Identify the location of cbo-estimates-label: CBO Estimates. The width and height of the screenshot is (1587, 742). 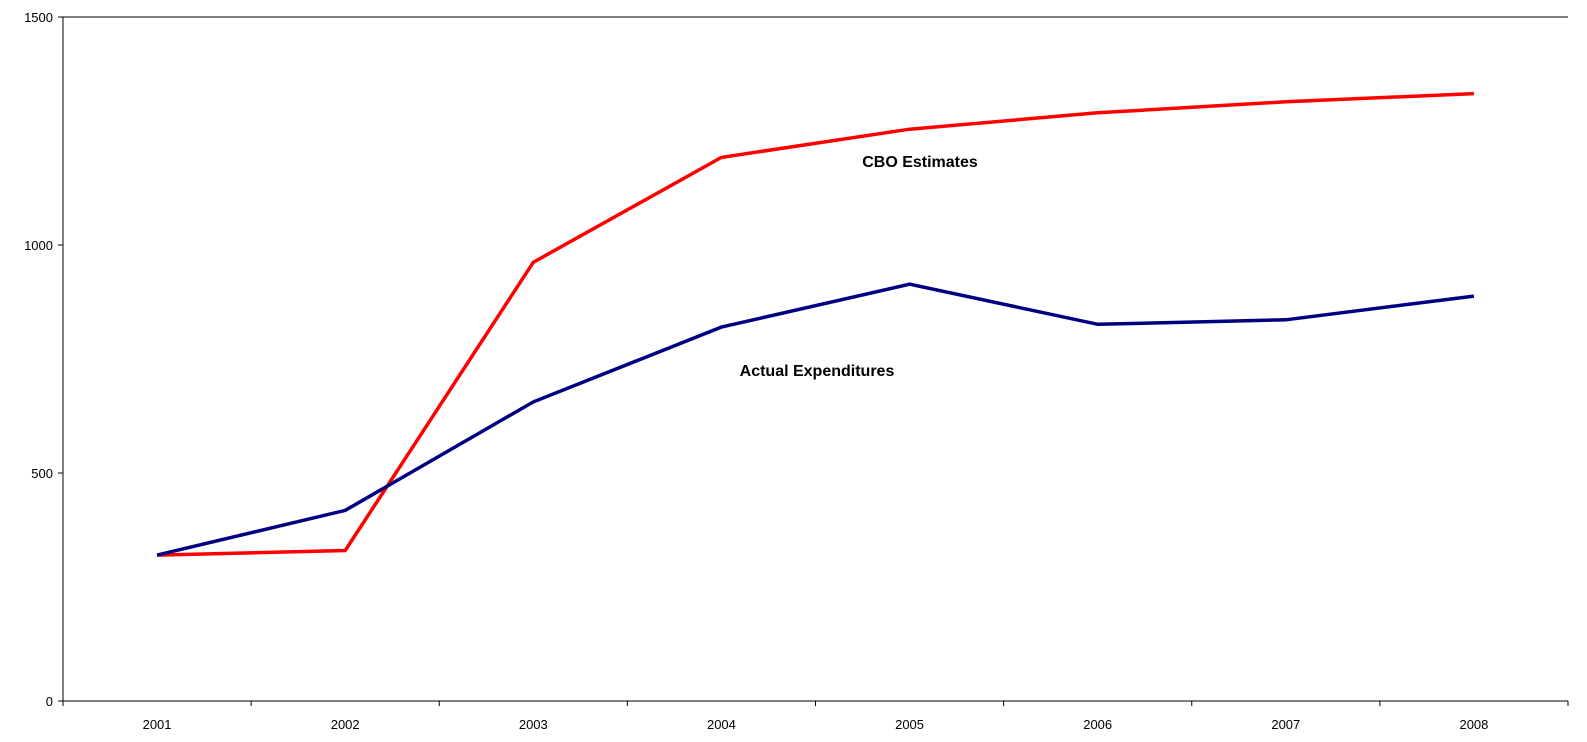
(920, 162).